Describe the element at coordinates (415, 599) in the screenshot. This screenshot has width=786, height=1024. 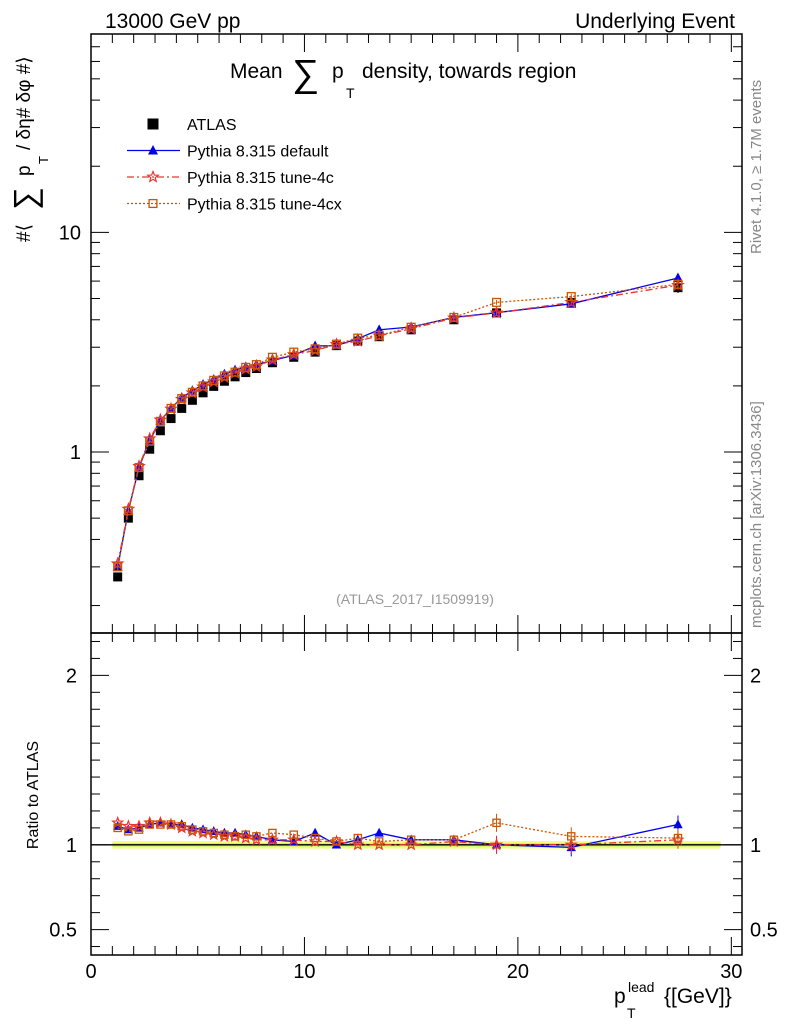
I see `analysis-watermark: (ATLAS_2017_I1509919)` at that location.